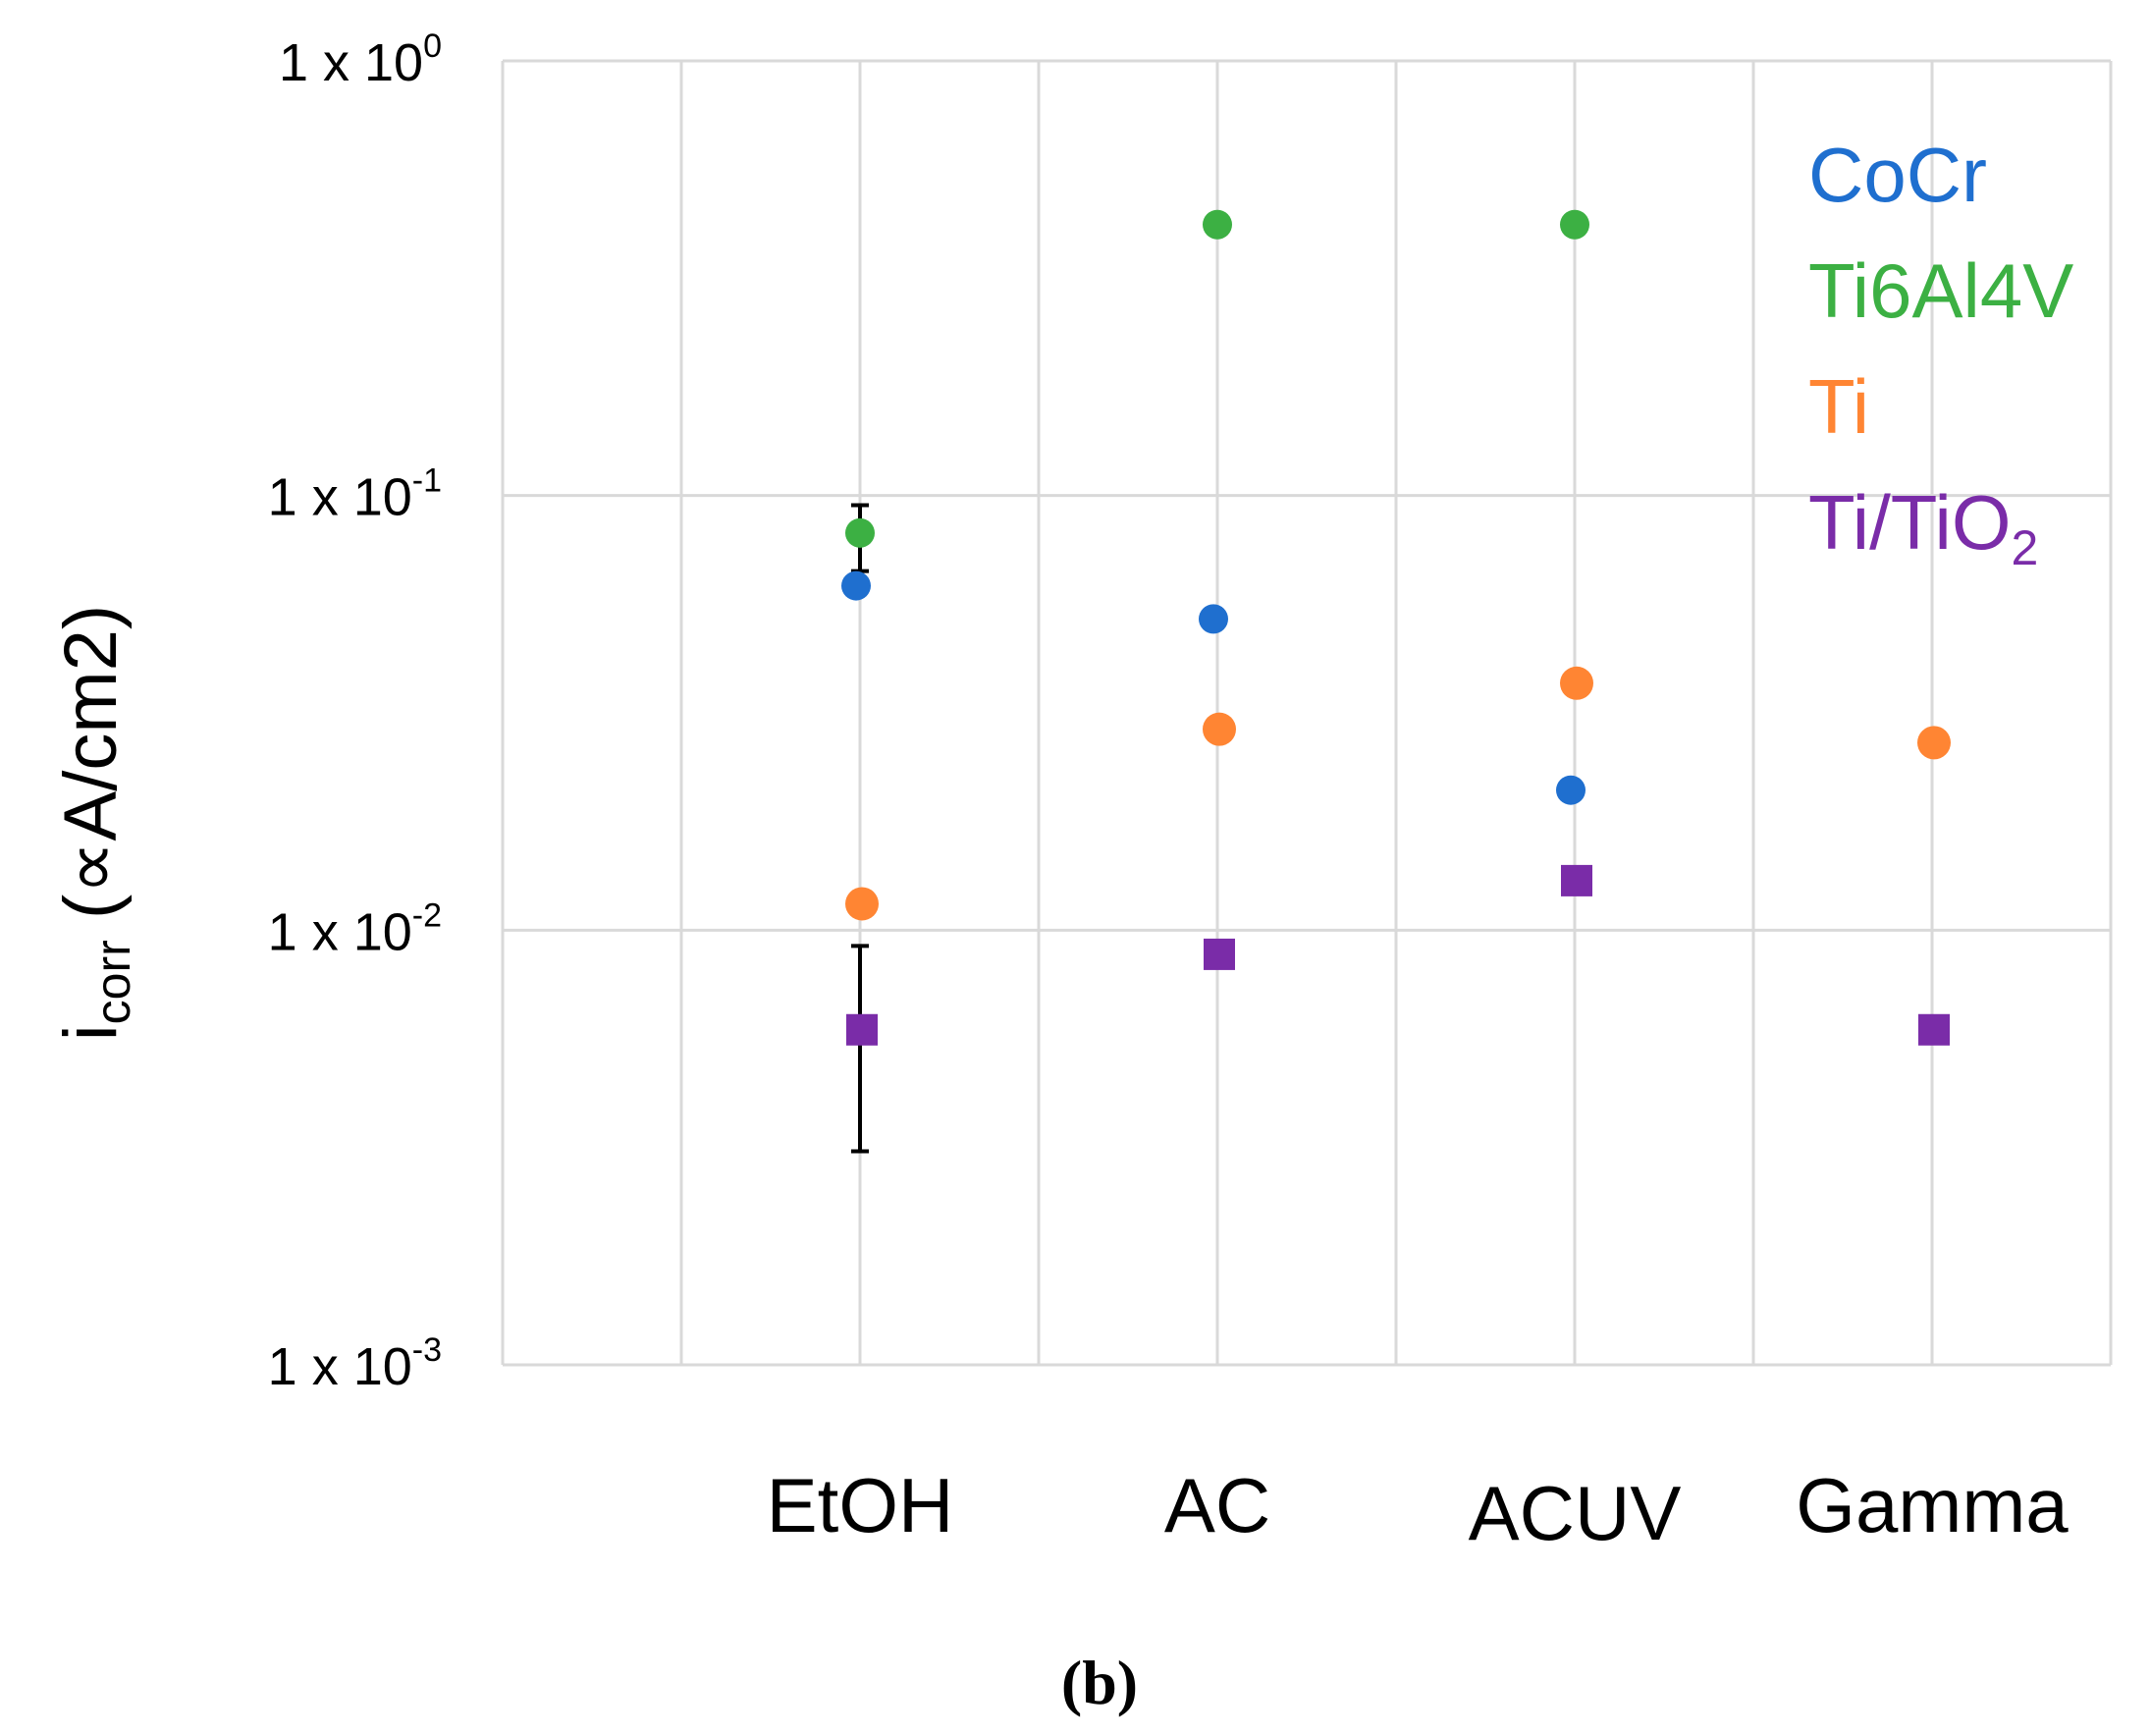 Image resolution: width=2150 pixels, height=1736 pixels. What do you see at coordinates (360, 59) in the screenshot?
I see `y-tick-label: 1 x 100` at bounding box center [360, 59].